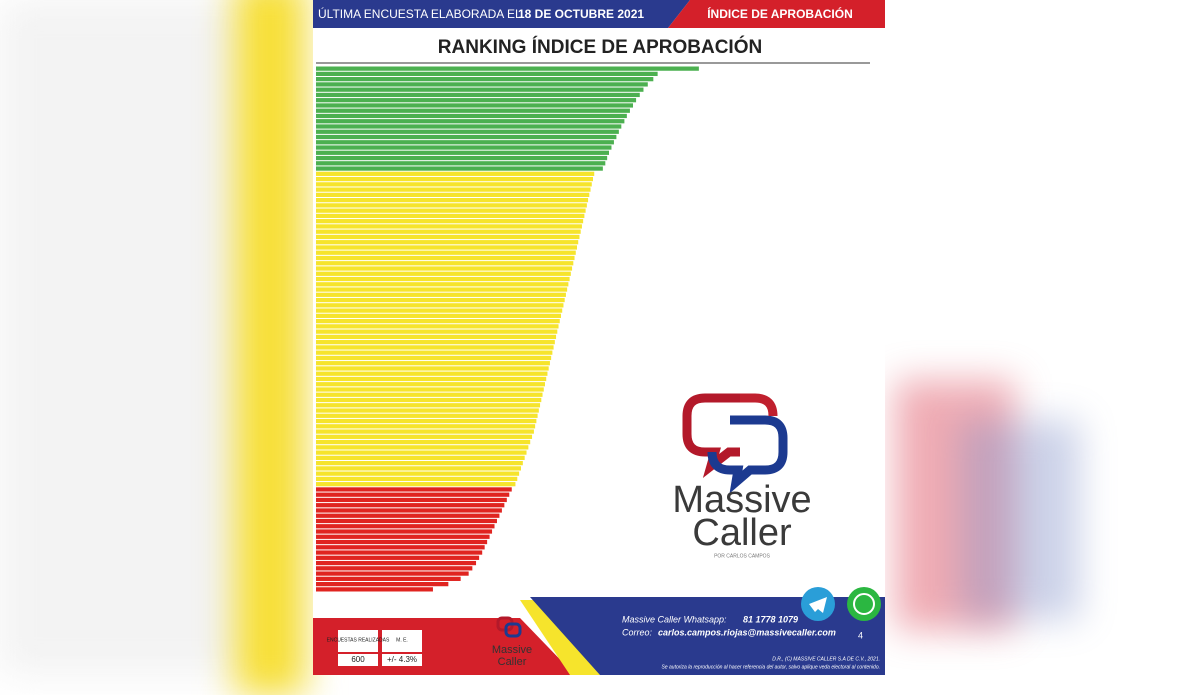 This screenshot has width=1200, height=695. I want to click on logo-tagline: POR CARLOS CAMPOS, so click(742, 556).